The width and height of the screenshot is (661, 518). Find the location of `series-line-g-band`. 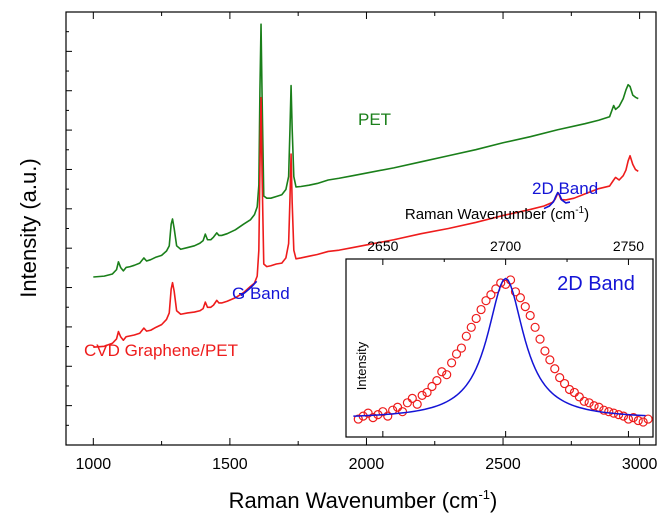

series-line-g-band is located at coordinates (249, 288).